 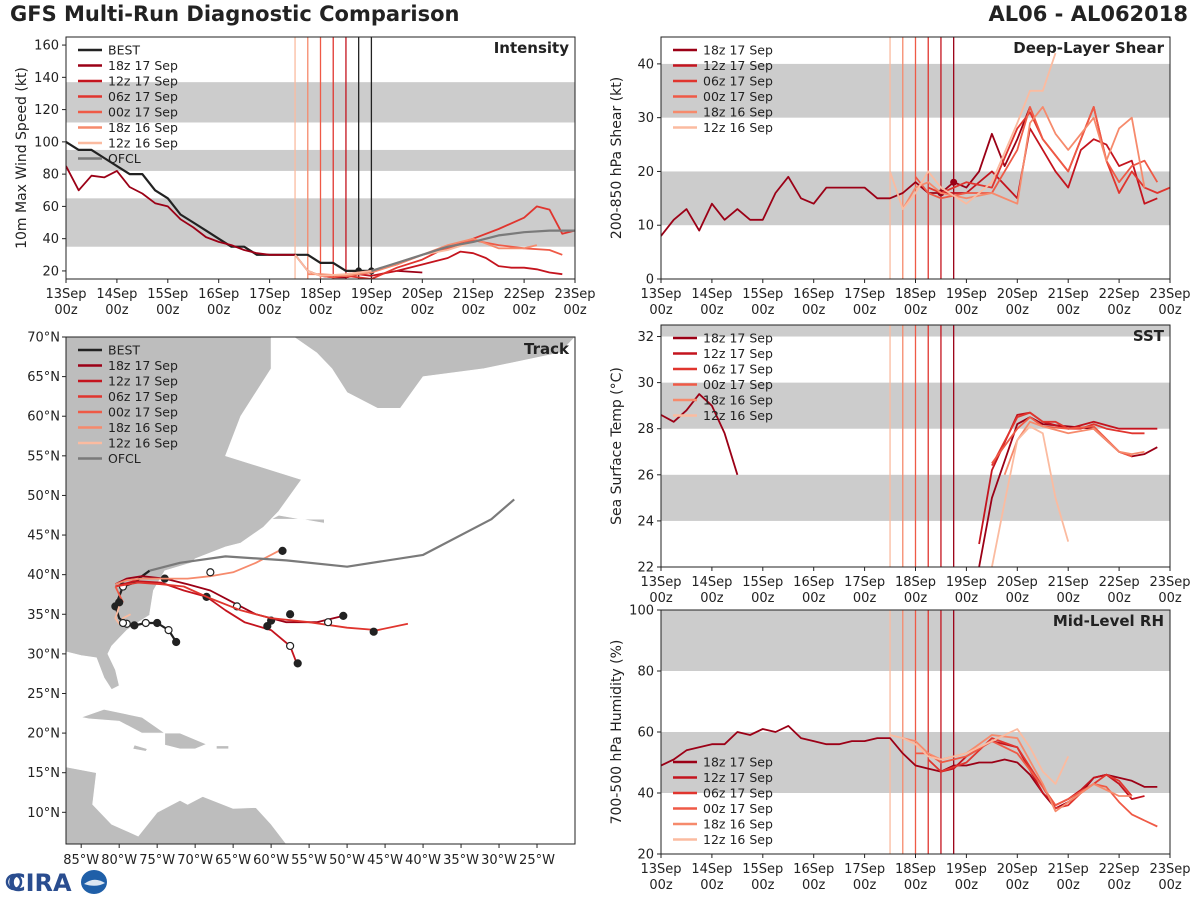 I want to click on series-line-OFCL, so click(x=473, y=250).